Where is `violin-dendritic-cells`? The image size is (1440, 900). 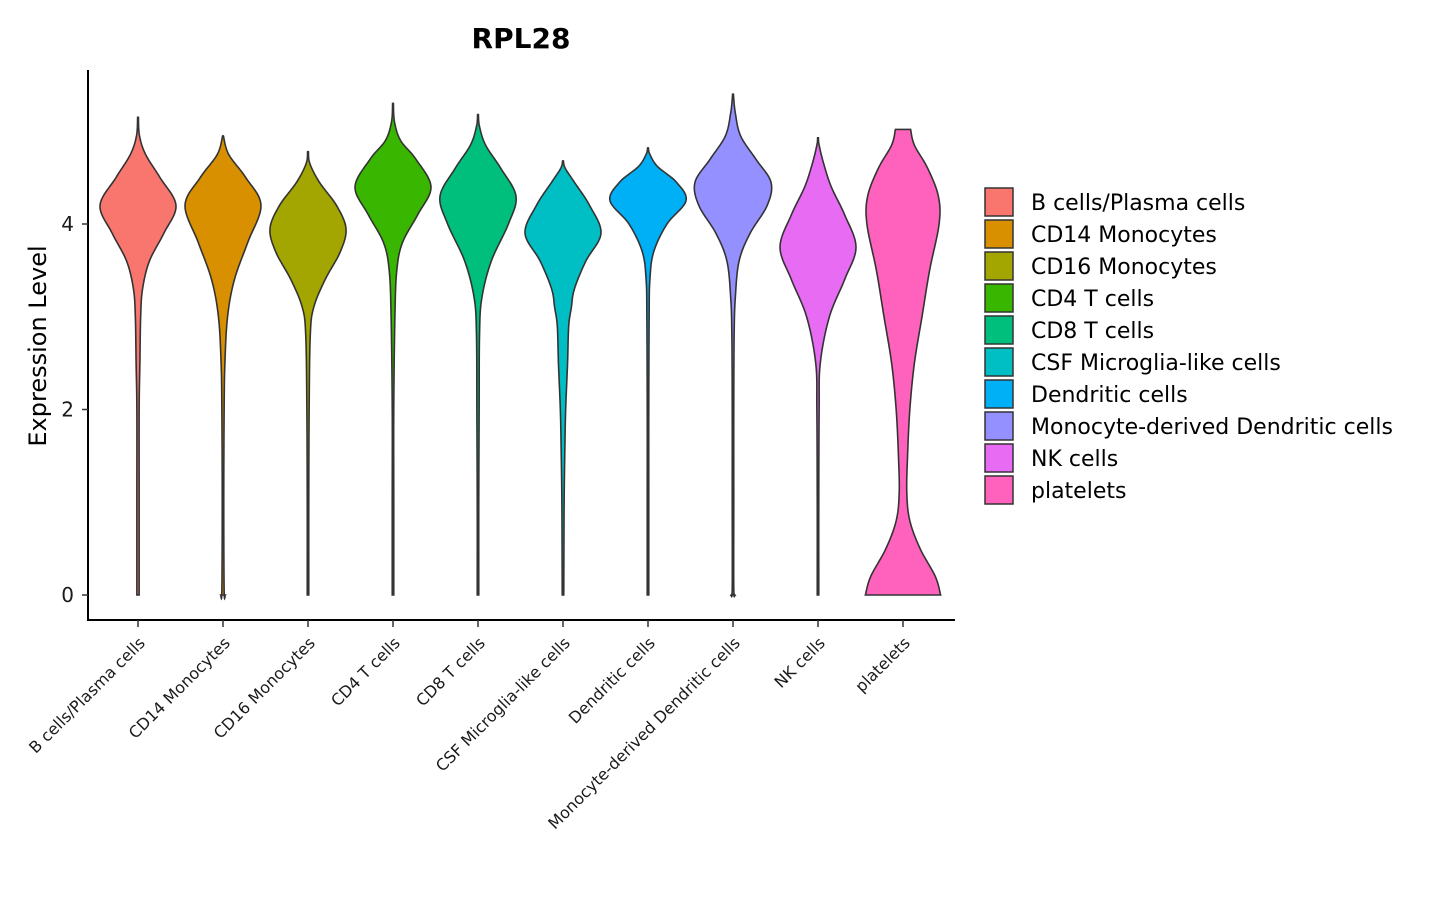
violin-dendritic-cells is located at coordinates (648, 371).